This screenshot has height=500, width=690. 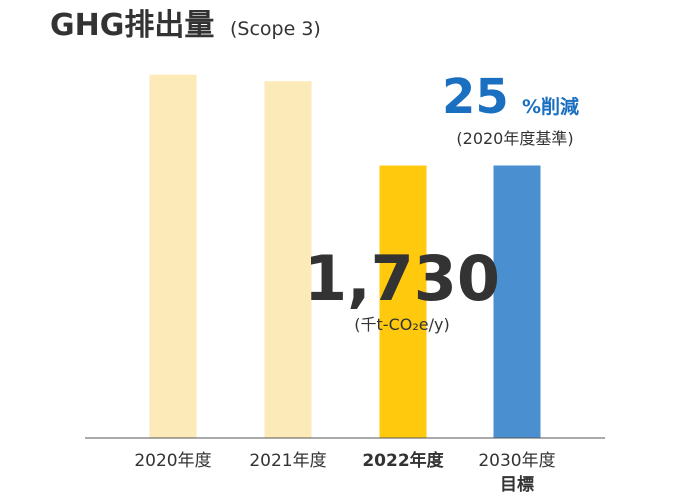 What do you see at coordinates (514, 138) in the screenshot?
I see `reduction-base: (2020年度基準)` at bounding box center [514, 138].